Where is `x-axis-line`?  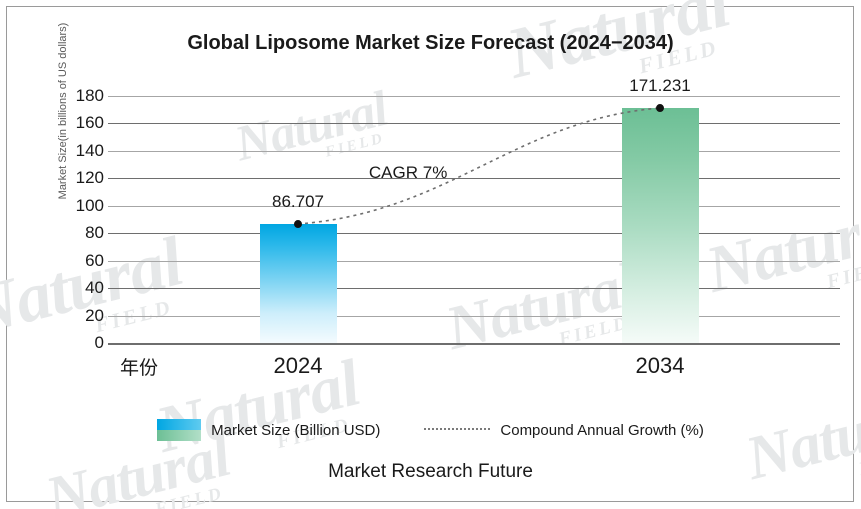
x-axis-line is located at coordinates (474, 344).